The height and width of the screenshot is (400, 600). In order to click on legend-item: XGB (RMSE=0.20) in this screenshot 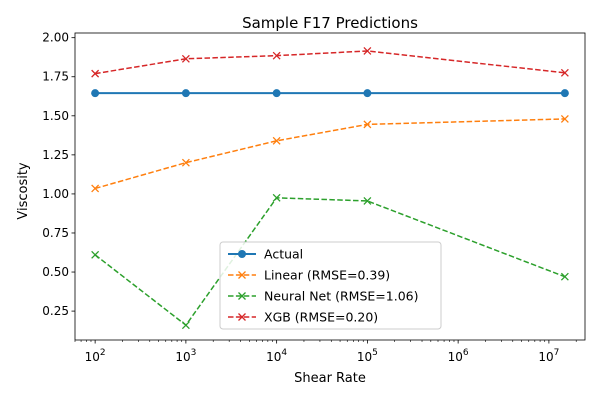, I will do `click(303, 317)`.